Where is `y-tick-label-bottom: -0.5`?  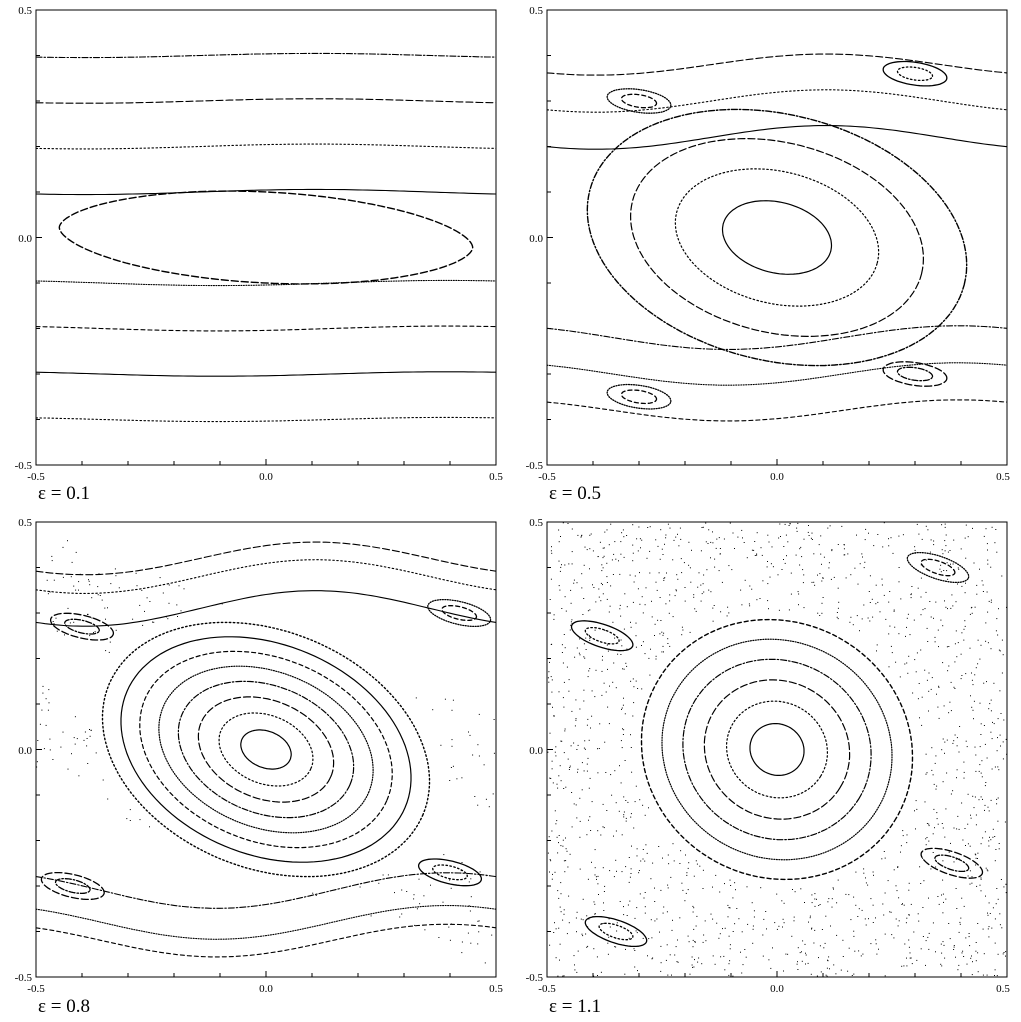
y-tick-label-bottom: -0.5 is located at coordinates (535, 978).